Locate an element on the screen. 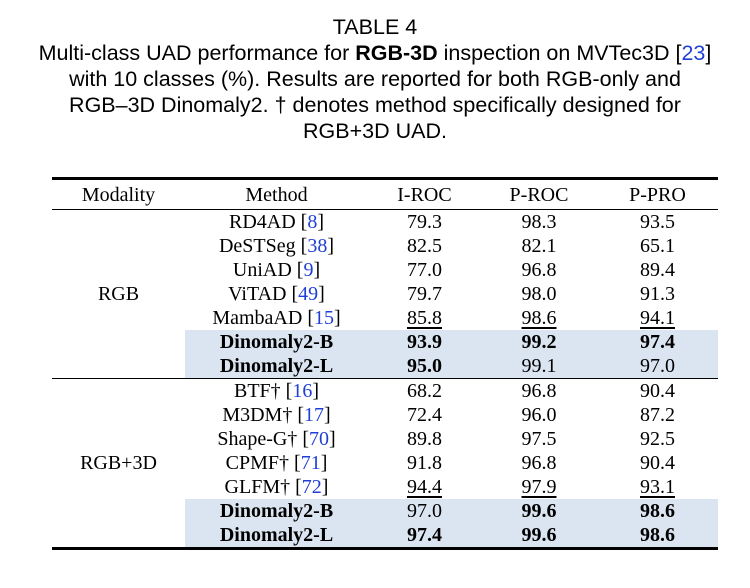  metric-value: 99.6 is located at coordinates (539, 511).